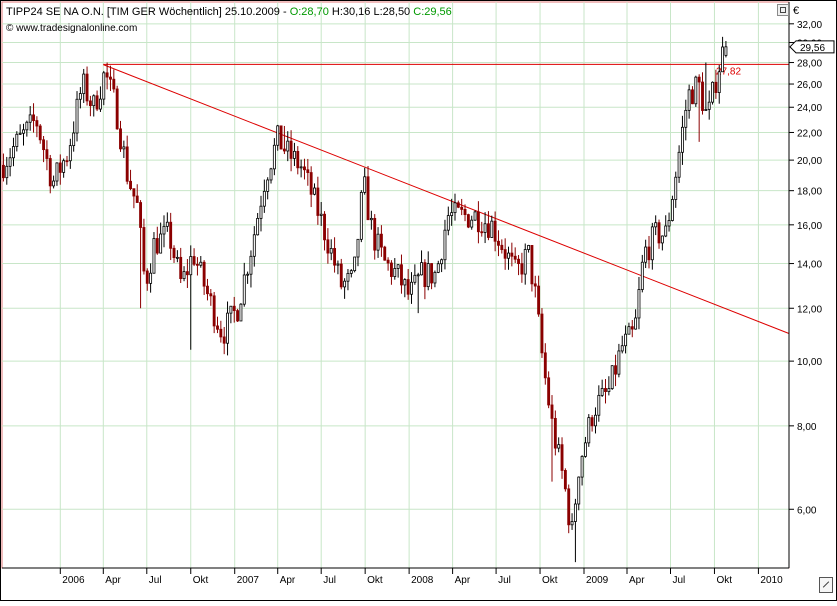  I want to click on y-tick-label: 16,00, so click(809, 226).